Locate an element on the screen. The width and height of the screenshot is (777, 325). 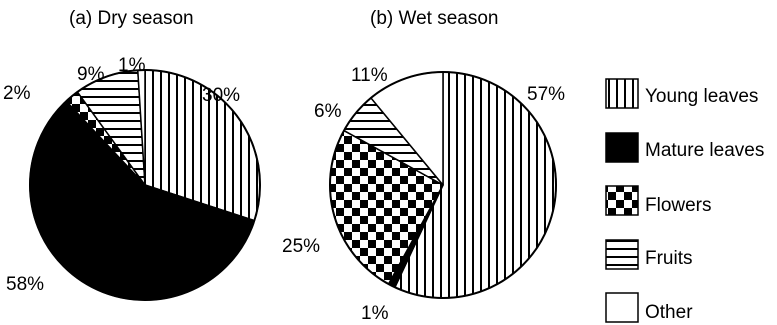
pie-a-title: (a) Dry season is located at coordinates (131, 18).